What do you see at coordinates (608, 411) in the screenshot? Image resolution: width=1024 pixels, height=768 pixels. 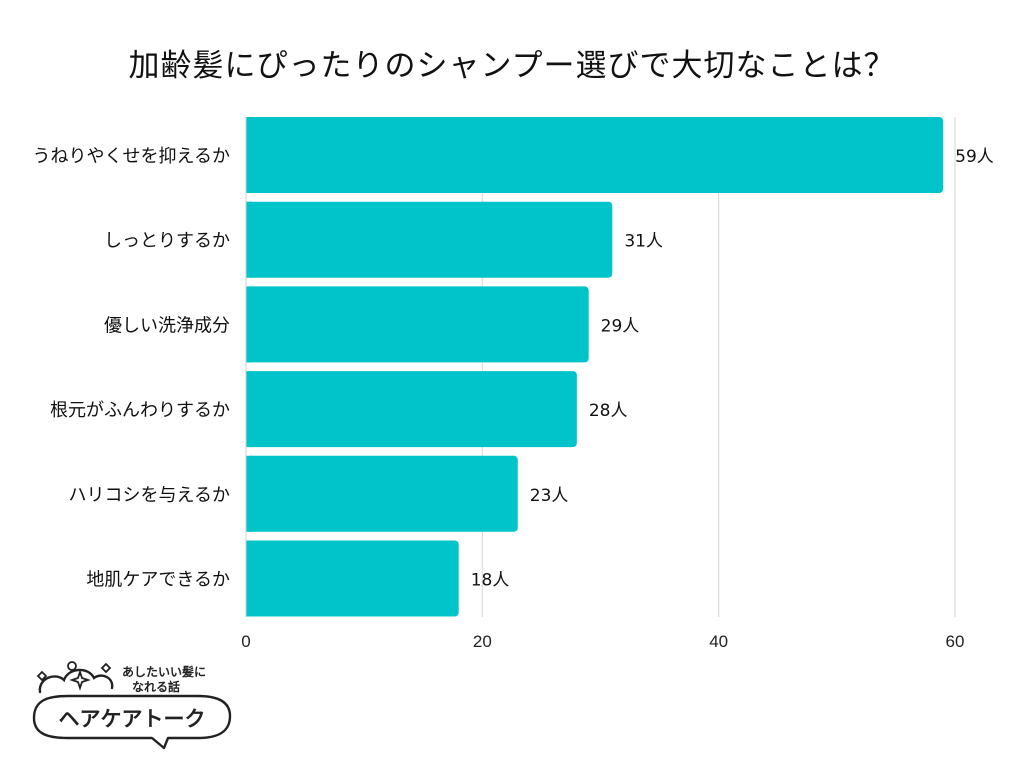 I see `value-label: 28人` at bounding box center [608, 411].